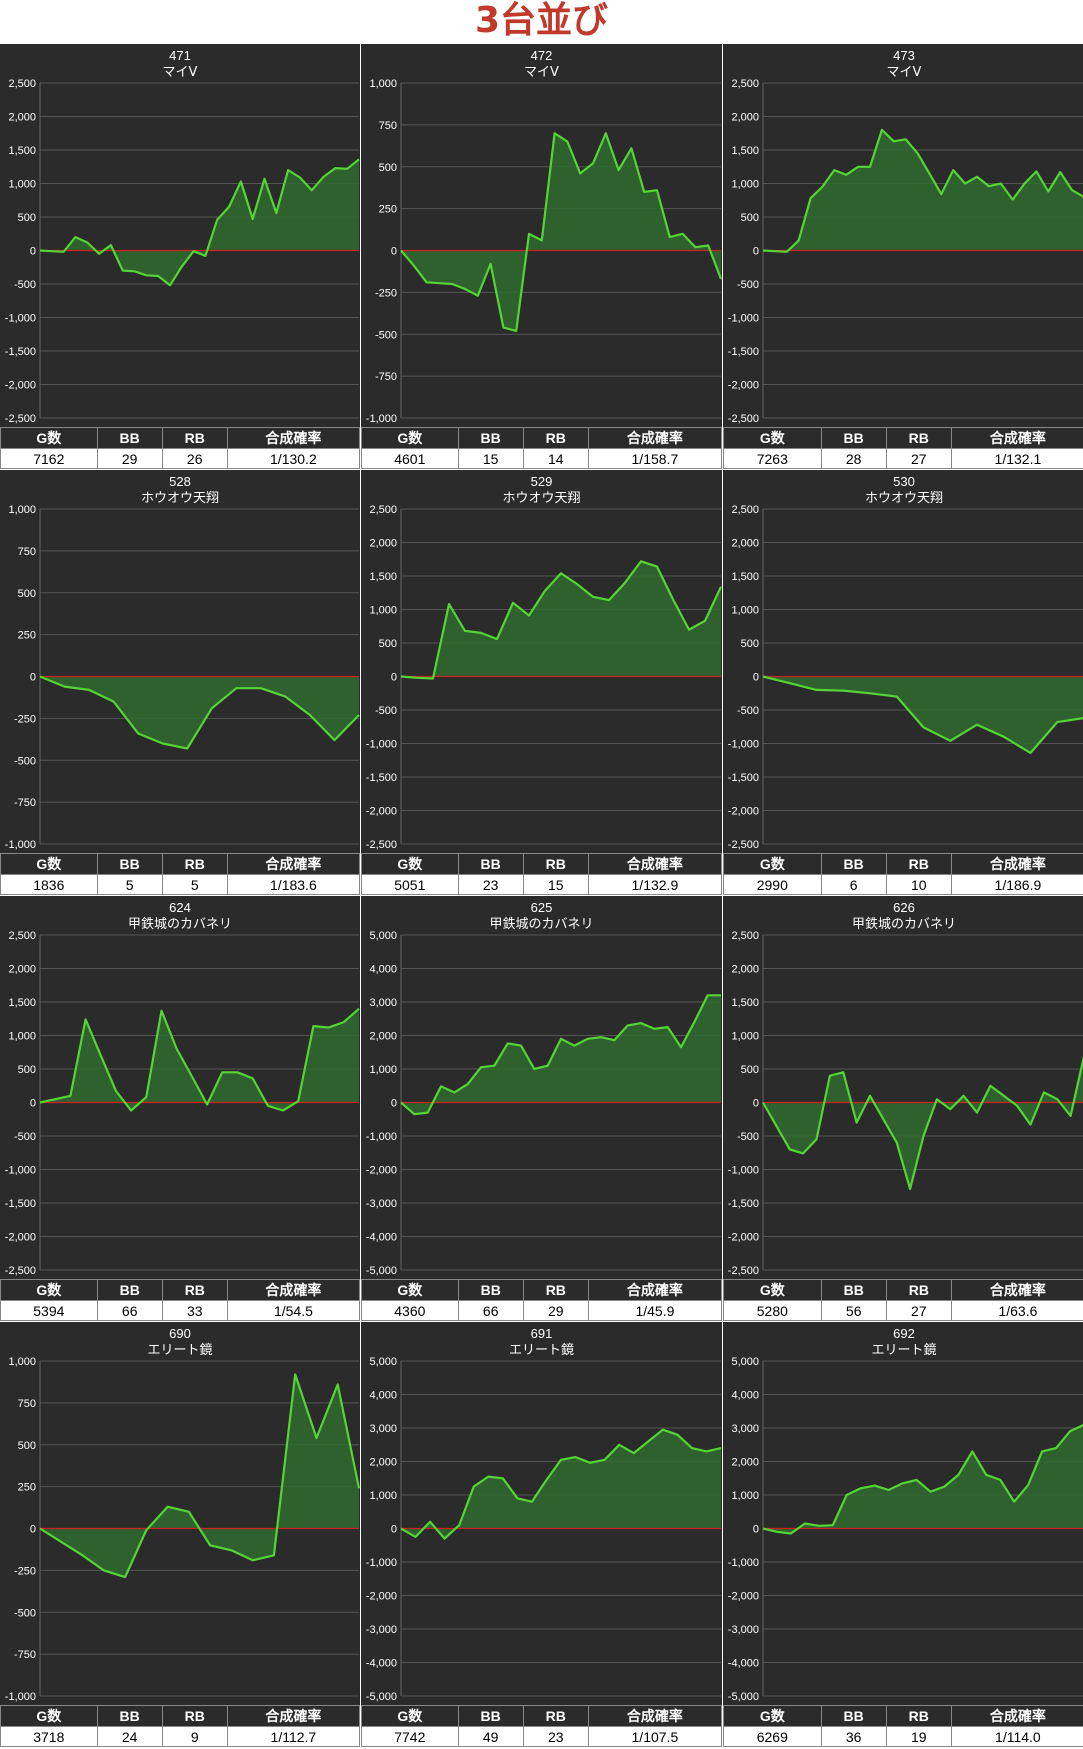 The width and height of the screenshot is (1083, 1749). What do you see at coordinates (27, 552) in the screenshot?
I see `tick-label: 750` at bounding box center [27, 552].